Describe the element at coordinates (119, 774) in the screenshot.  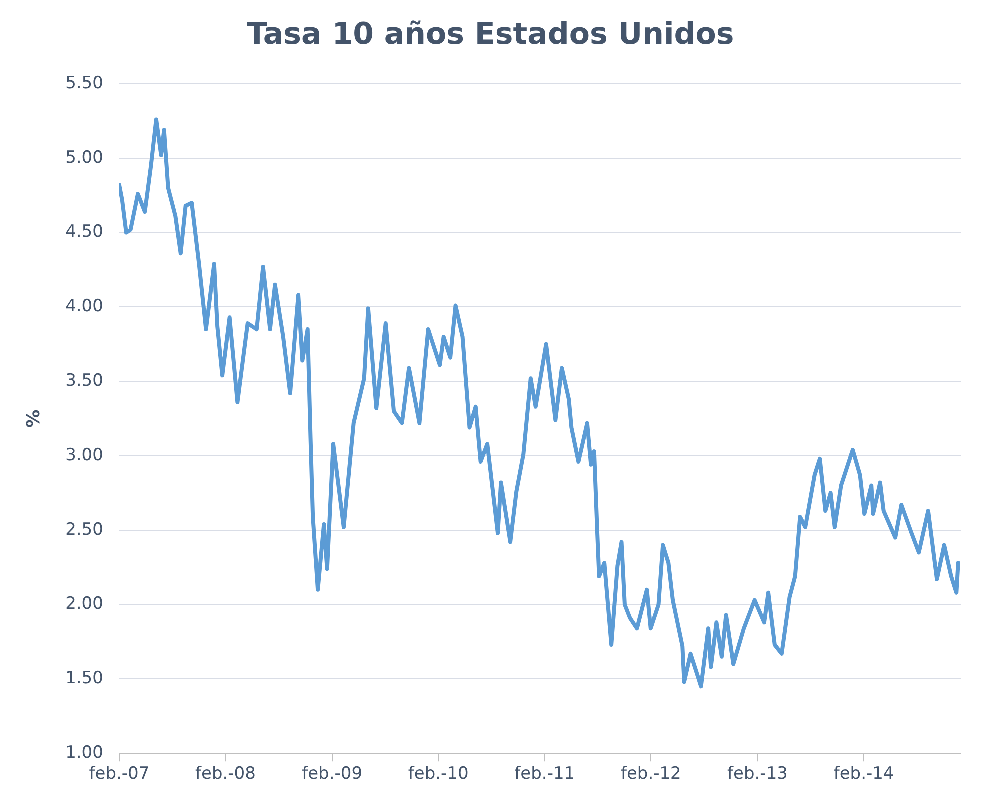
I see `x-tick-label: feb.-07` at that location.